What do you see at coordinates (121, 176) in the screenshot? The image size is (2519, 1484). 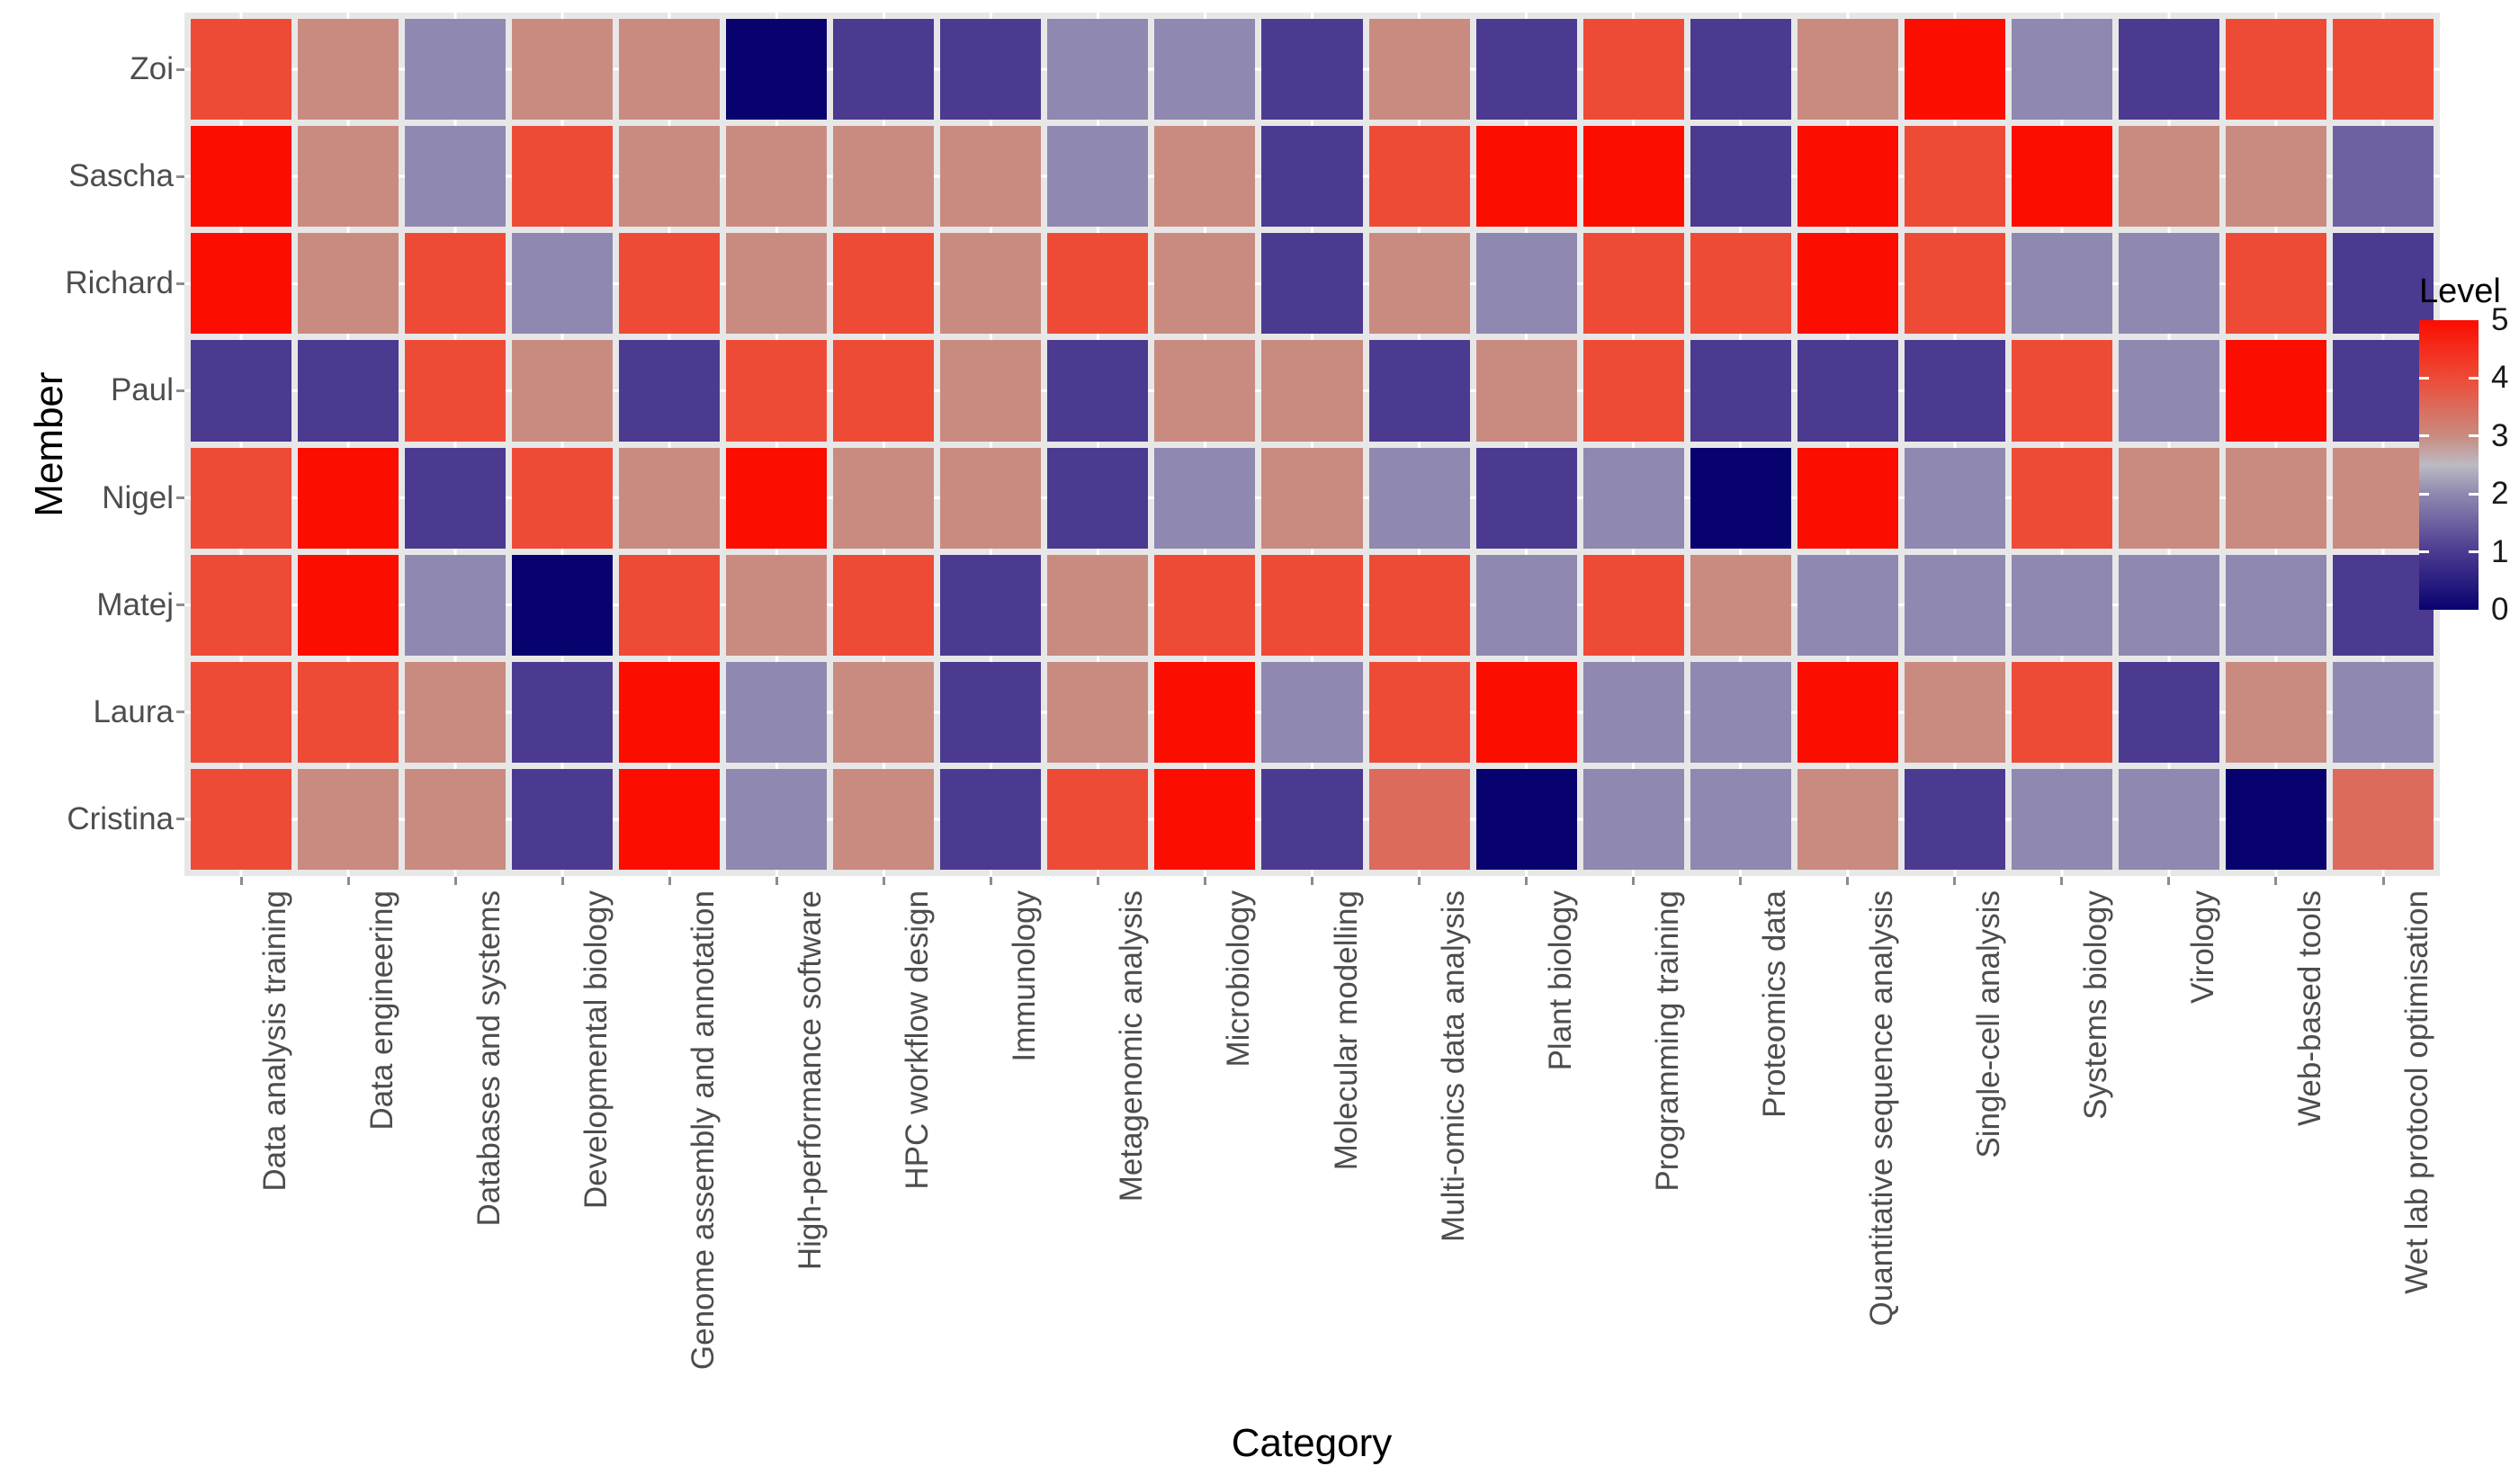 I see `y-tick-label: Sascha` at bounding box center [121, 176].